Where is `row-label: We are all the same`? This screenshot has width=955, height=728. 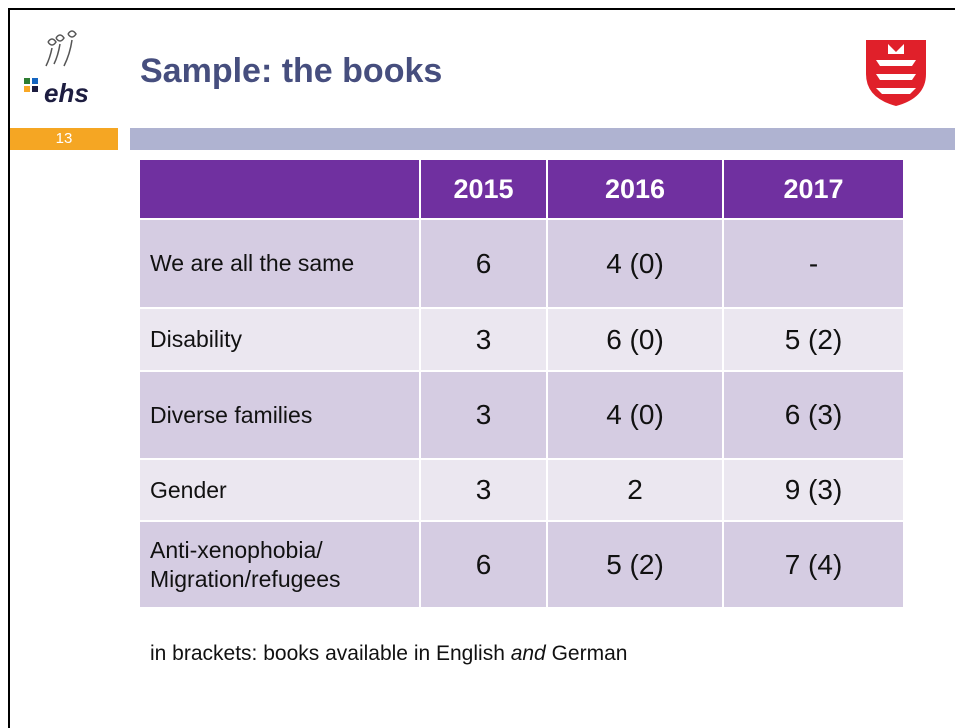
row-label: We are all the same is located at coordinates (279, 263).